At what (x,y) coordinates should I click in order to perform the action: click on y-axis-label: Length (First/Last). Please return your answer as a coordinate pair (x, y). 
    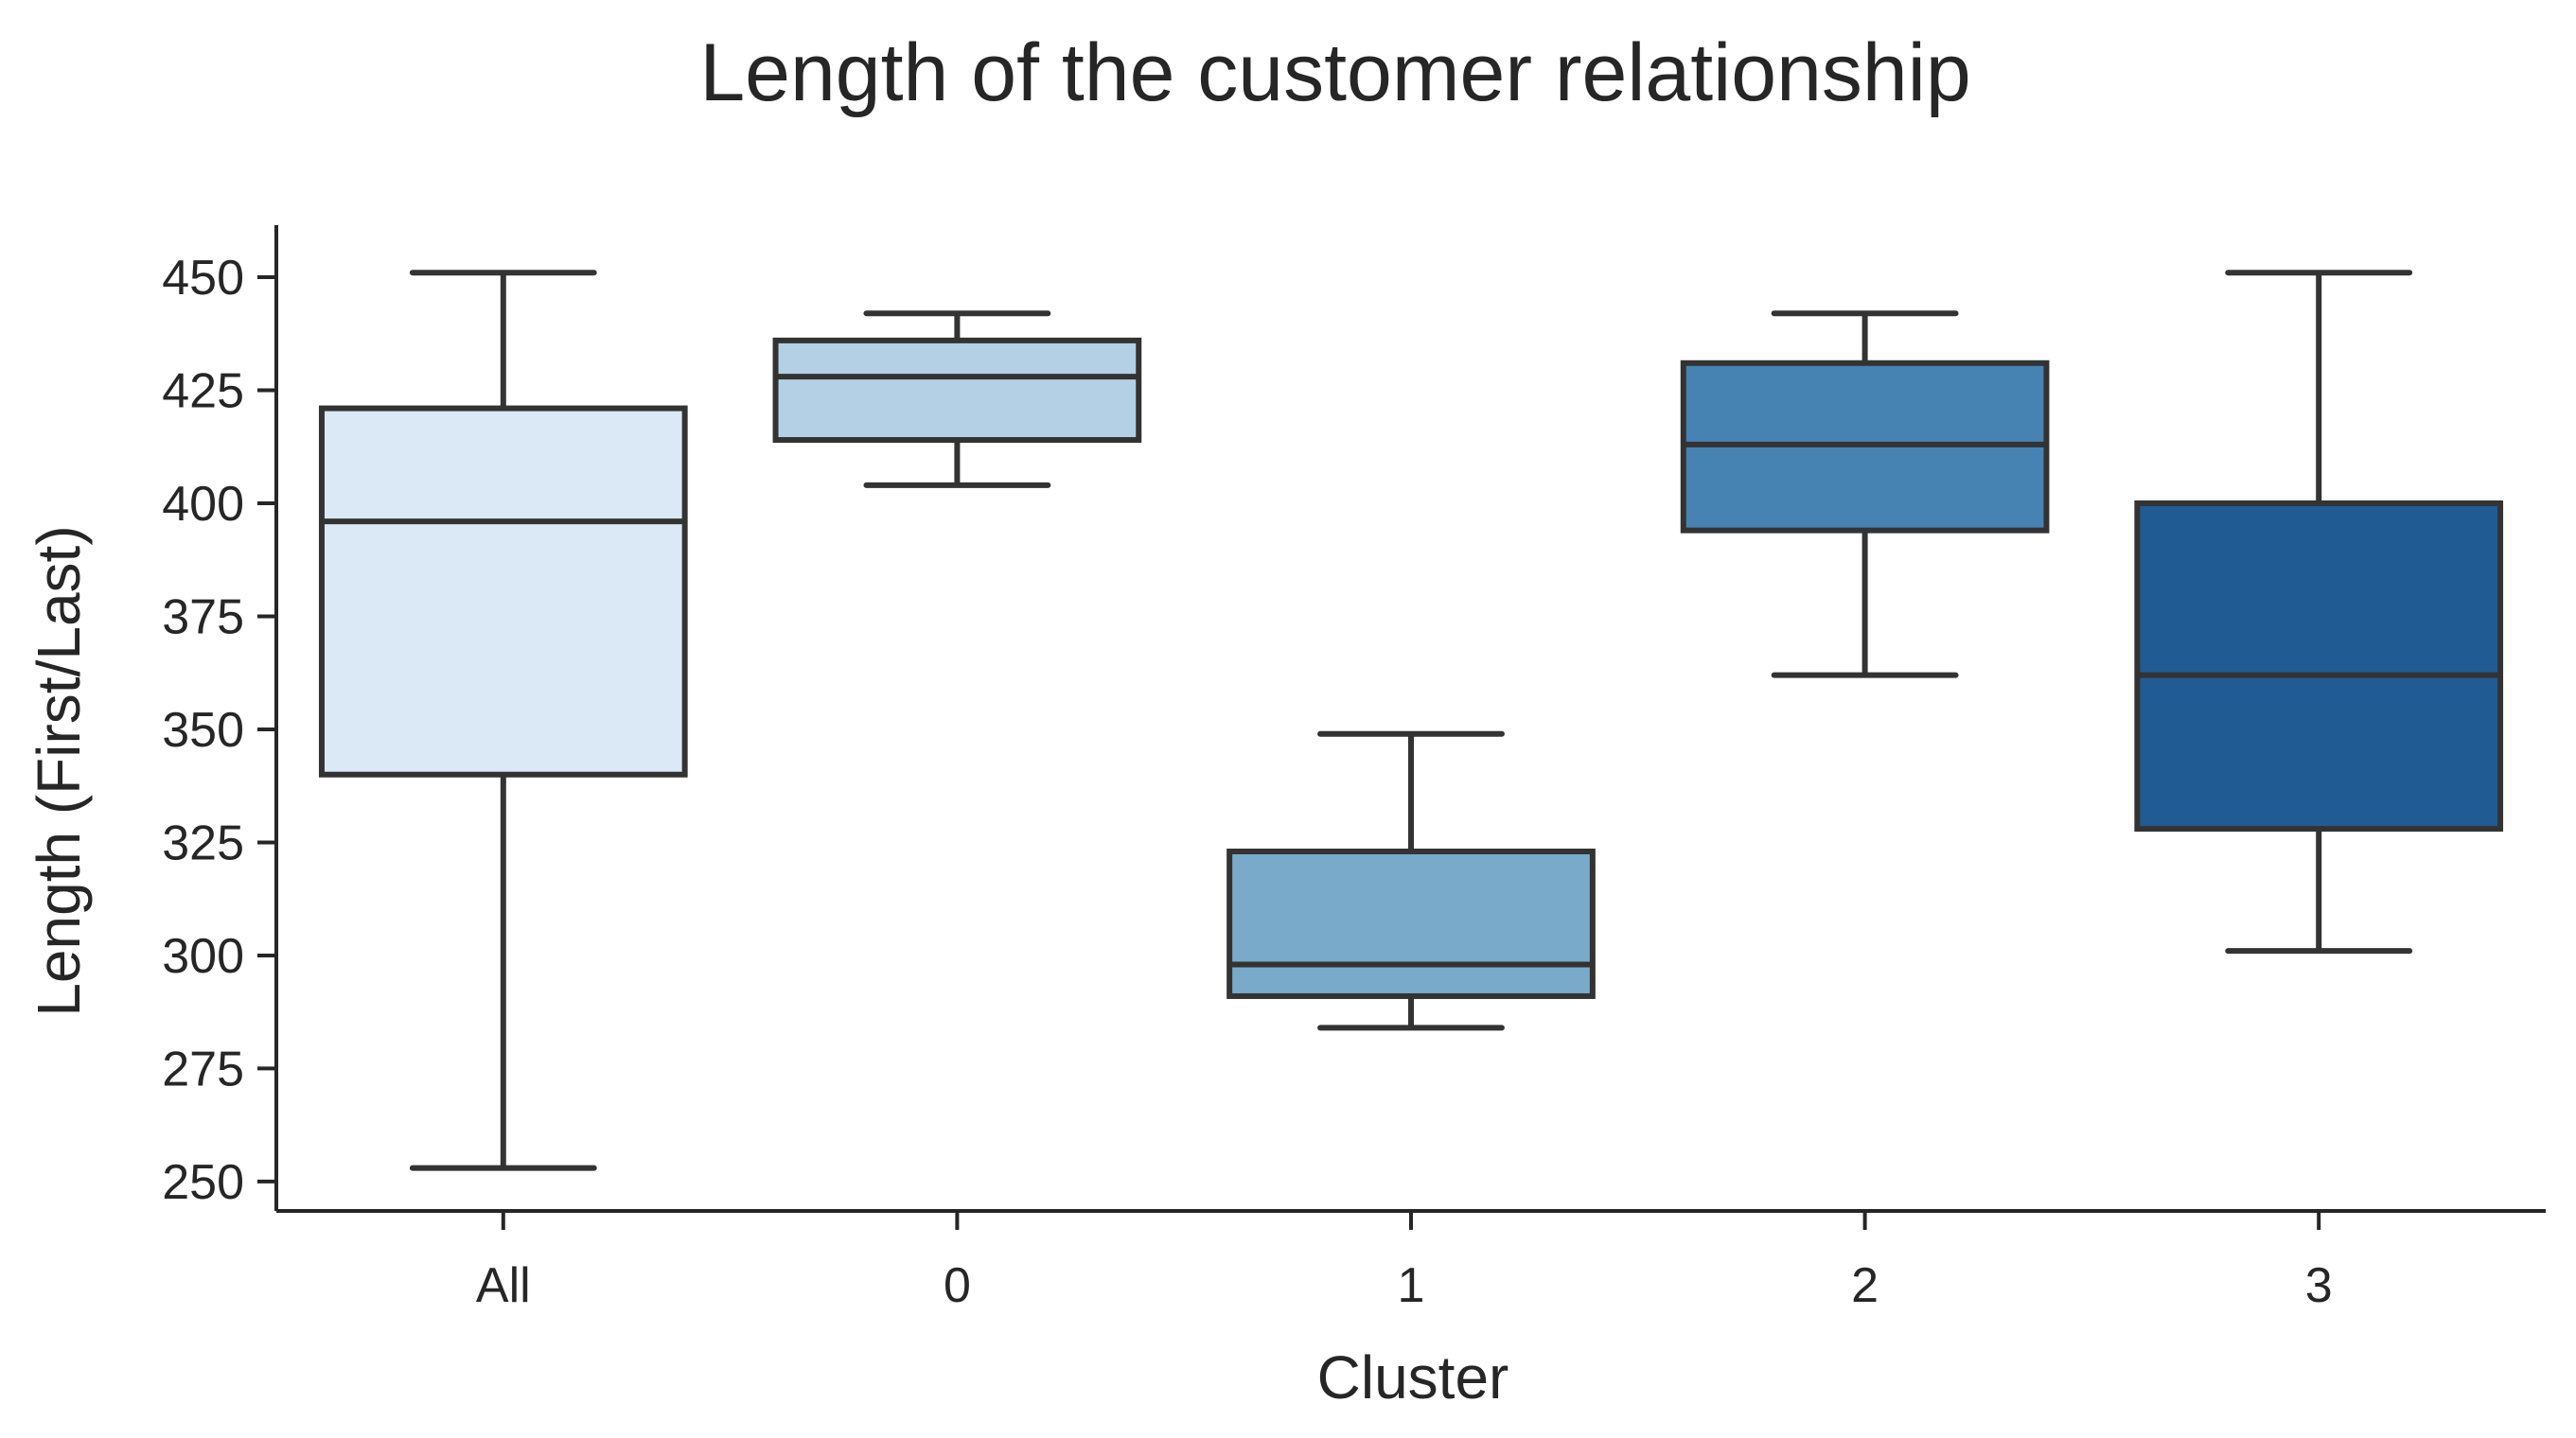
    Looking at the image, I should click on (59, 771).